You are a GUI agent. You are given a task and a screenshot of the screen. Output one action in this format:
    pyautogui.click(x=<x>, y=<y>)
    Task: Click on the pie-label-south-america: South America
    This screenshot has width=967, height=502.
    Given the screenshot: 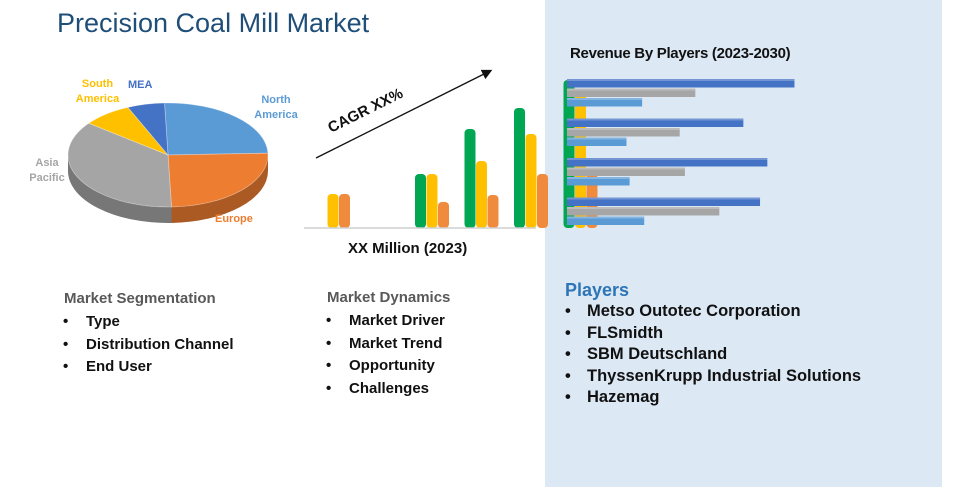 What is the action you would take?
    pyautogui.click(x=97, y=91)
    